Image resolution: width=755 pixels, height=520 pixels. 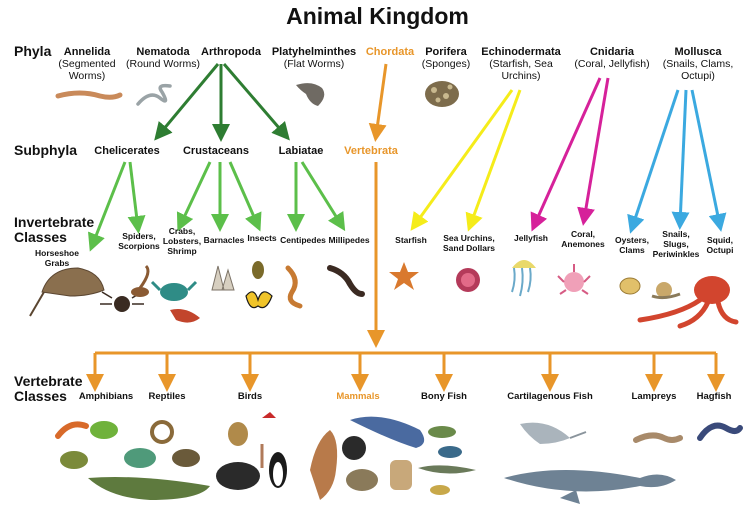 What do you see at coordinates (314, 52) in the screenshot?
I see `phylum-platyhelminthes: Platyhelminthes` at bounding box center [314, 52].